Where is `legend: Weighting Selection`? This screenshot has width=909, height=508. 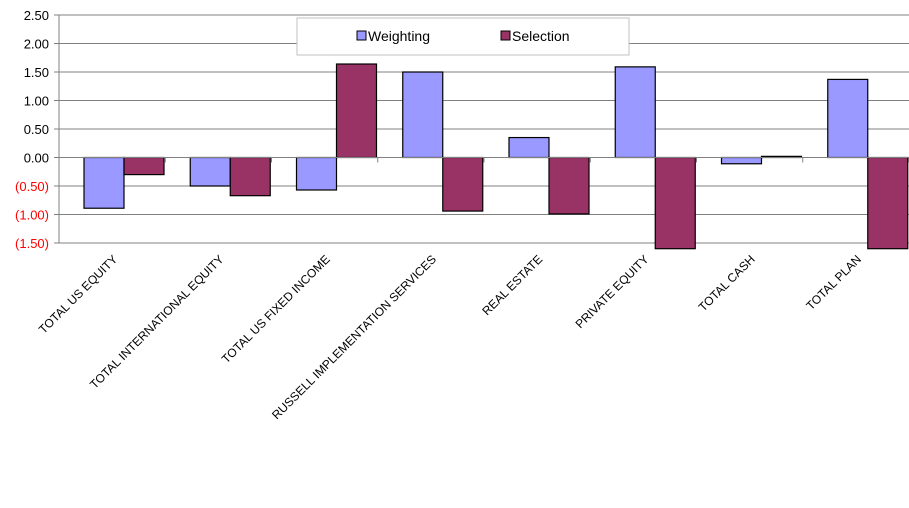
legend: Weighting Selection is located at coordinates (463, 36).